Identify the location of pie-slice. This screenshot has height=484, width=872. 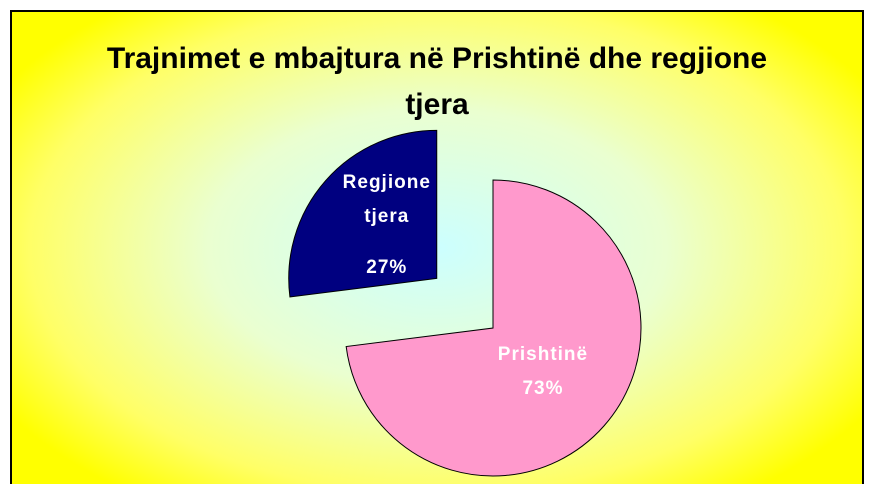
(363, 213).